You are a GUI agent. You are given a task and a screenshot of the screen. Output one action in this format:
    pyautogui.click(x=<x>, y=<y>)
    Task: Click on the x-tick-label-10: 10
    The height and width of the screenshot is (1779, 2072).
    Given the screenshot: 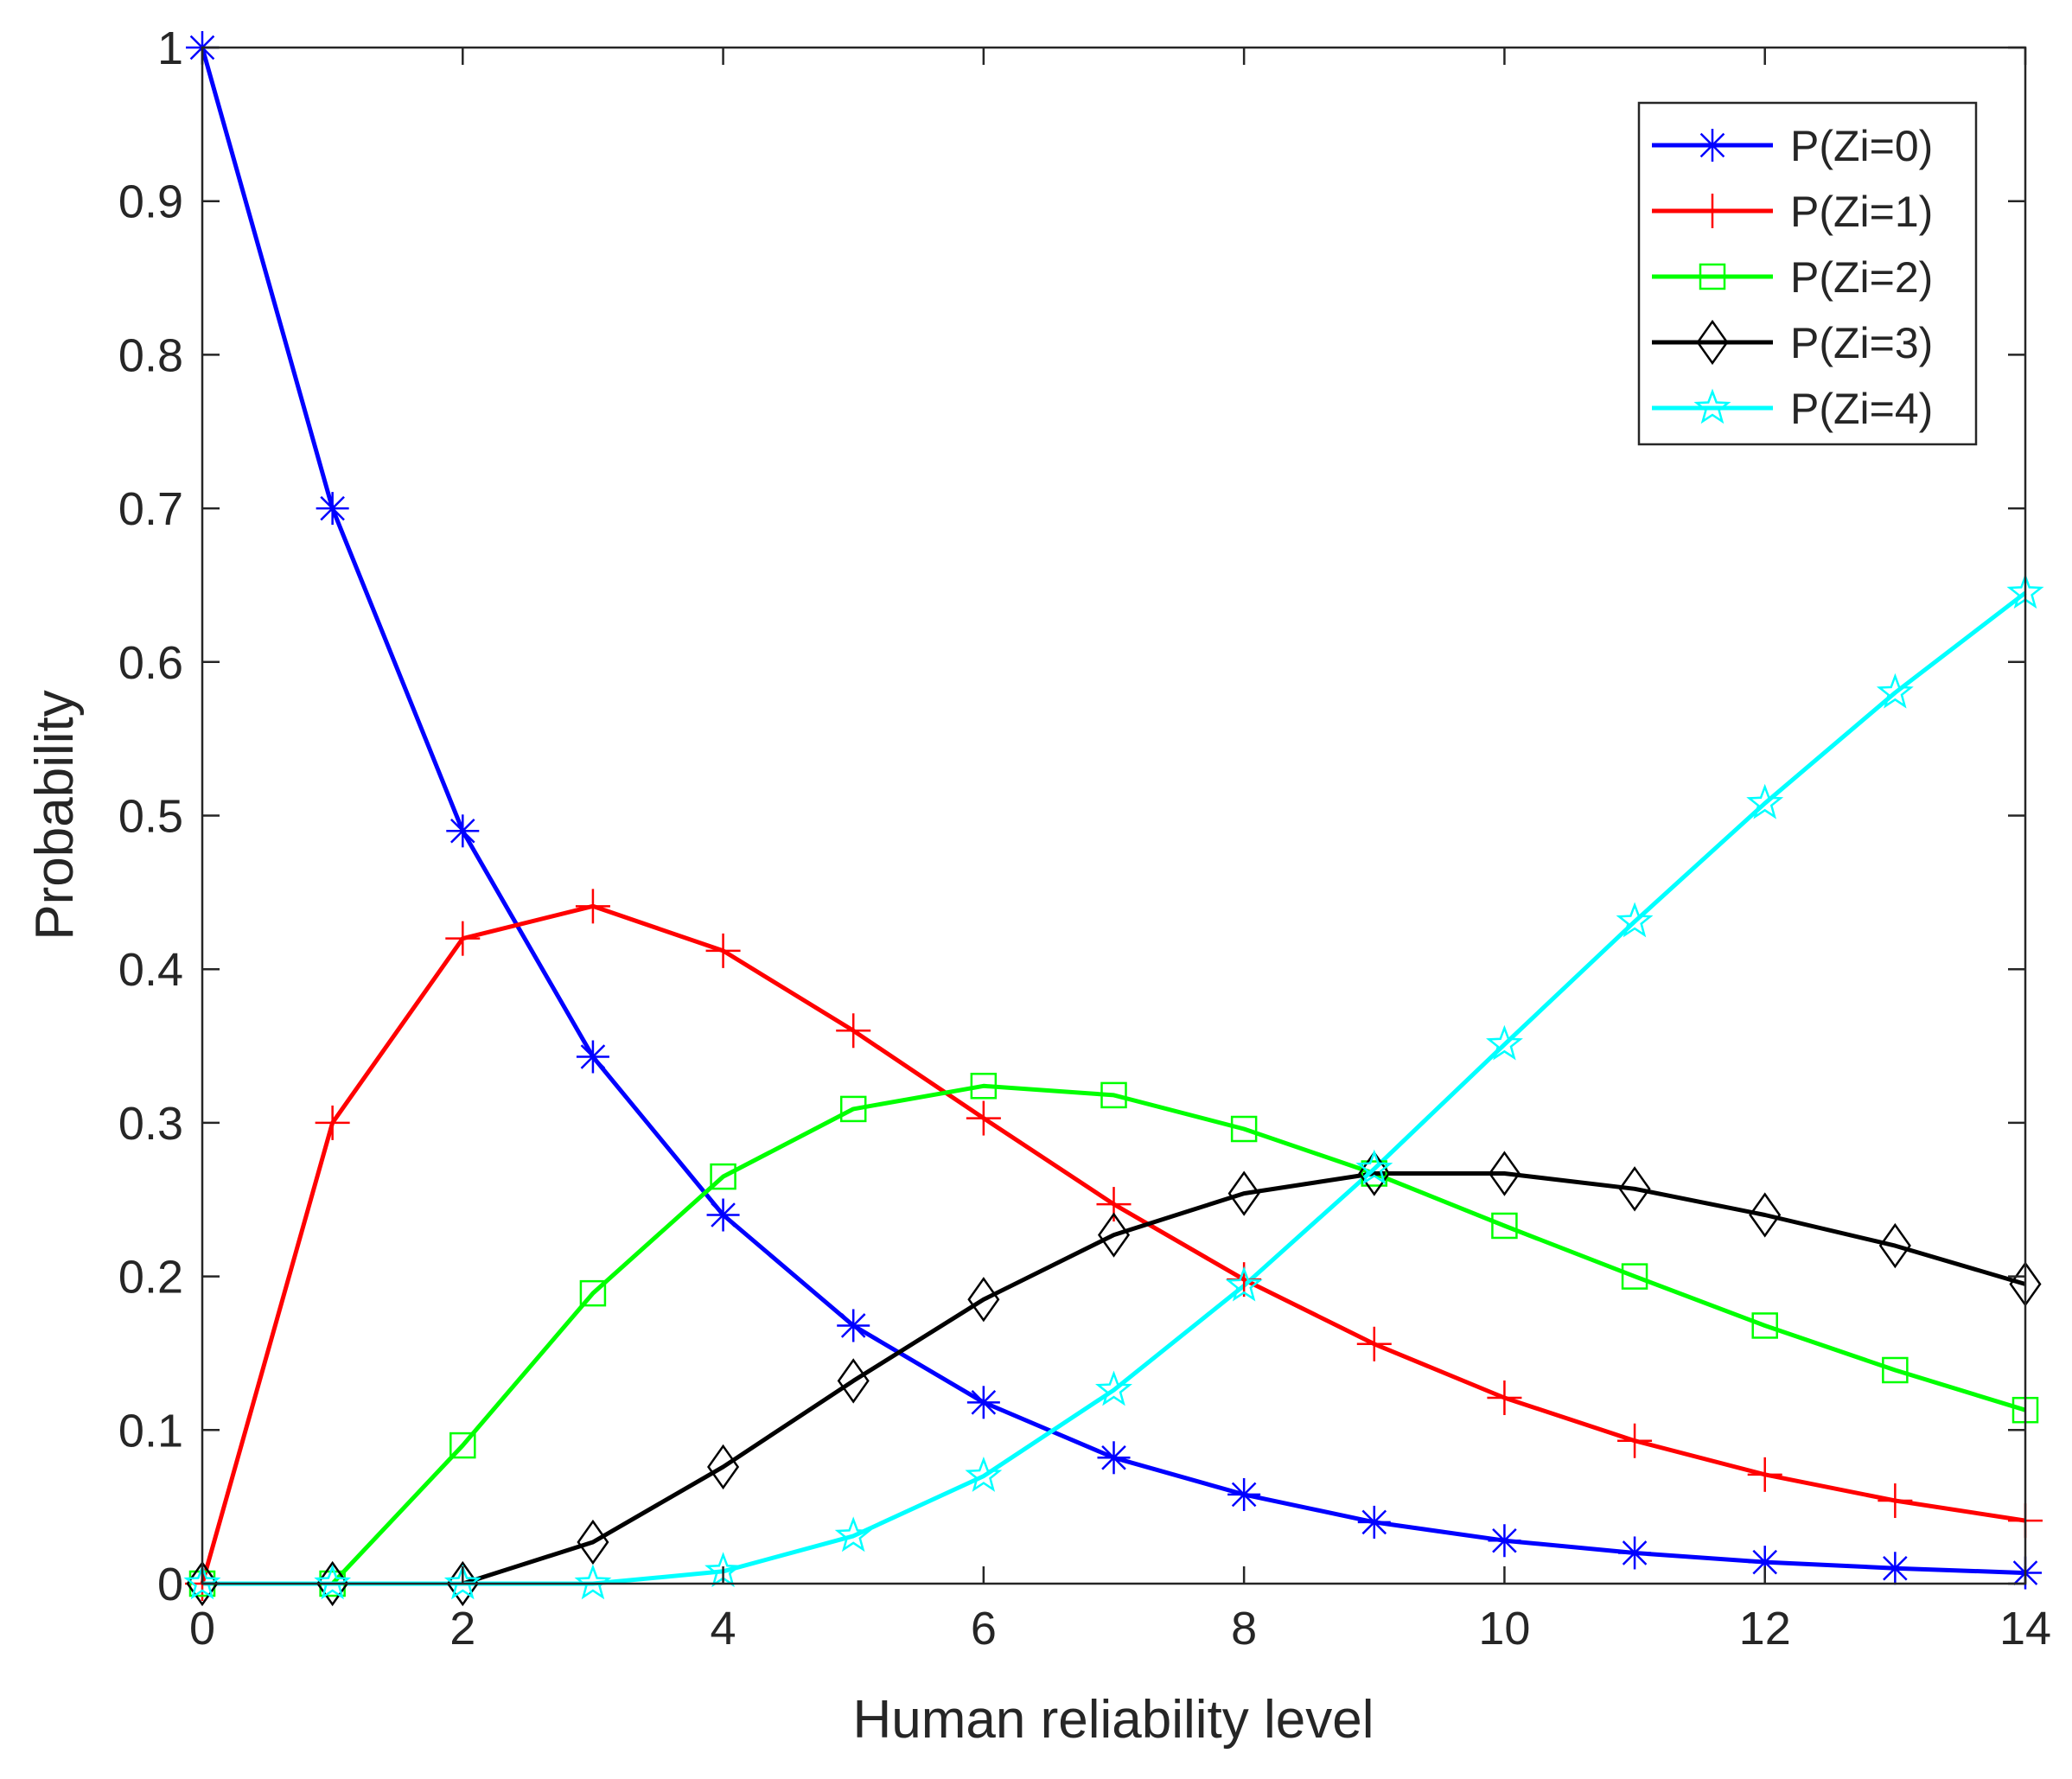 What is the action you would take?
    pyautogui.click(x=1504, y=1629)
    